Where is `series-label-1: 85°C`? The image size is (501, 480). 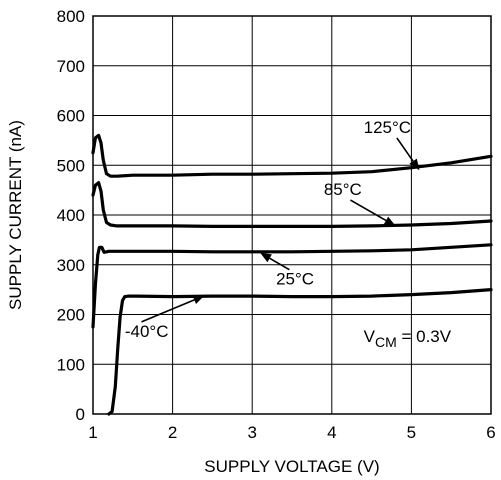 series-label-1: 85°C is located at coordinates (343, 189).